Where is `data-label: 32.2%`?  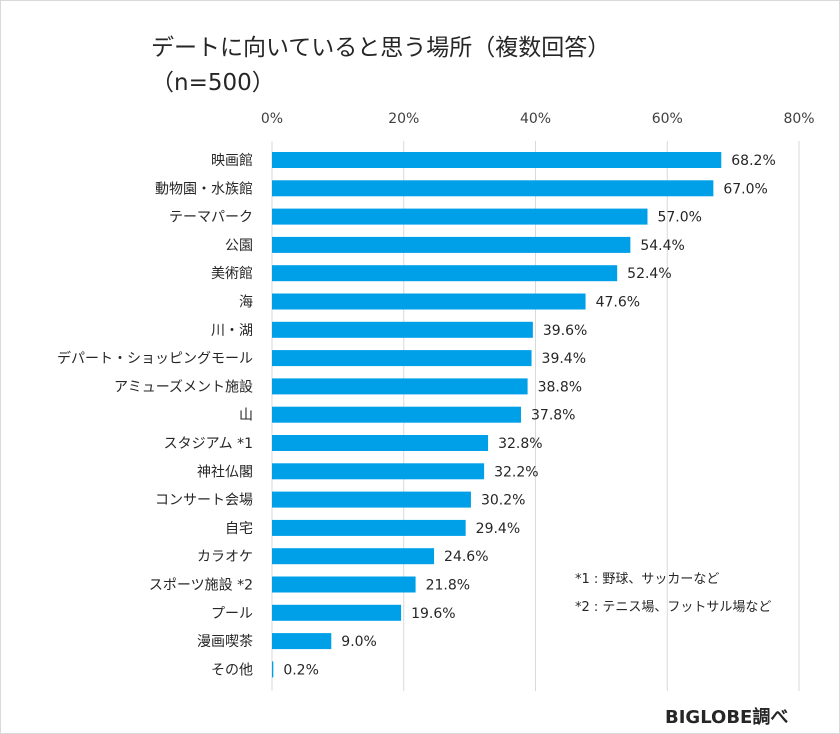
data-label: 32.2% is located at coordinates (516, 472).